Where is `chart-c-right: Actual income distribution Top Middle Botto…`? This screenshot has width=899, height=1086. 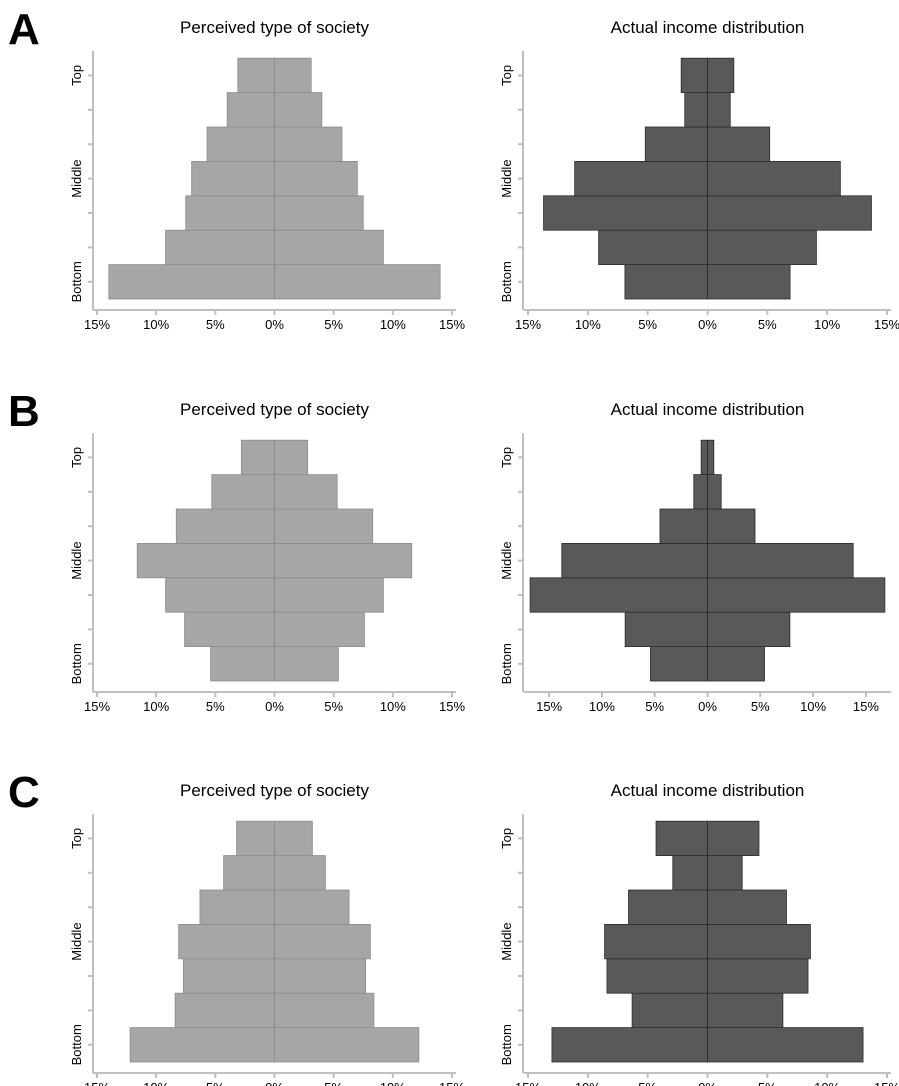 chart-c-right: Actual income distribution Top Middle Botto… is located at coordinates (699, 933).